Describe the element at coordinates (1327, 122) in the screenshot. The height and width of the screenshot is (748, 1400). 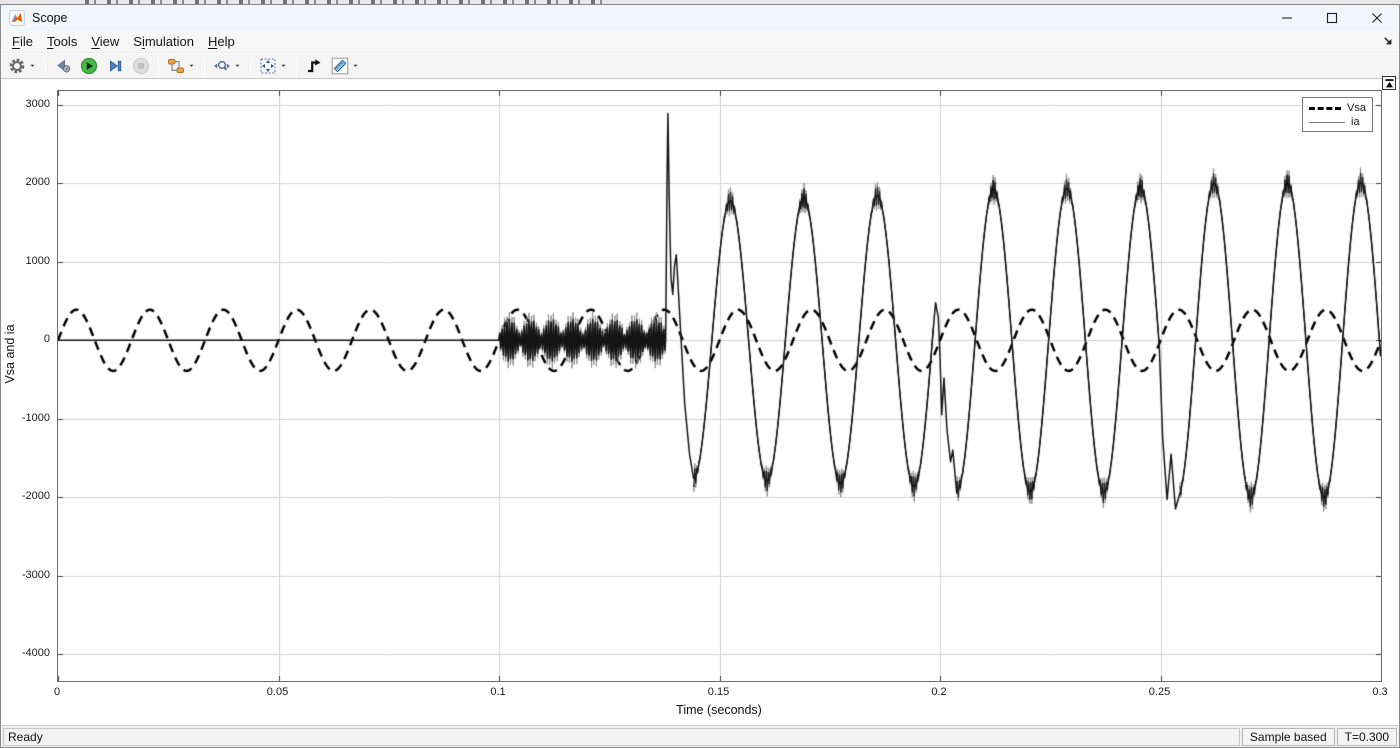
I see `legend-solid-line-sample` at that location.